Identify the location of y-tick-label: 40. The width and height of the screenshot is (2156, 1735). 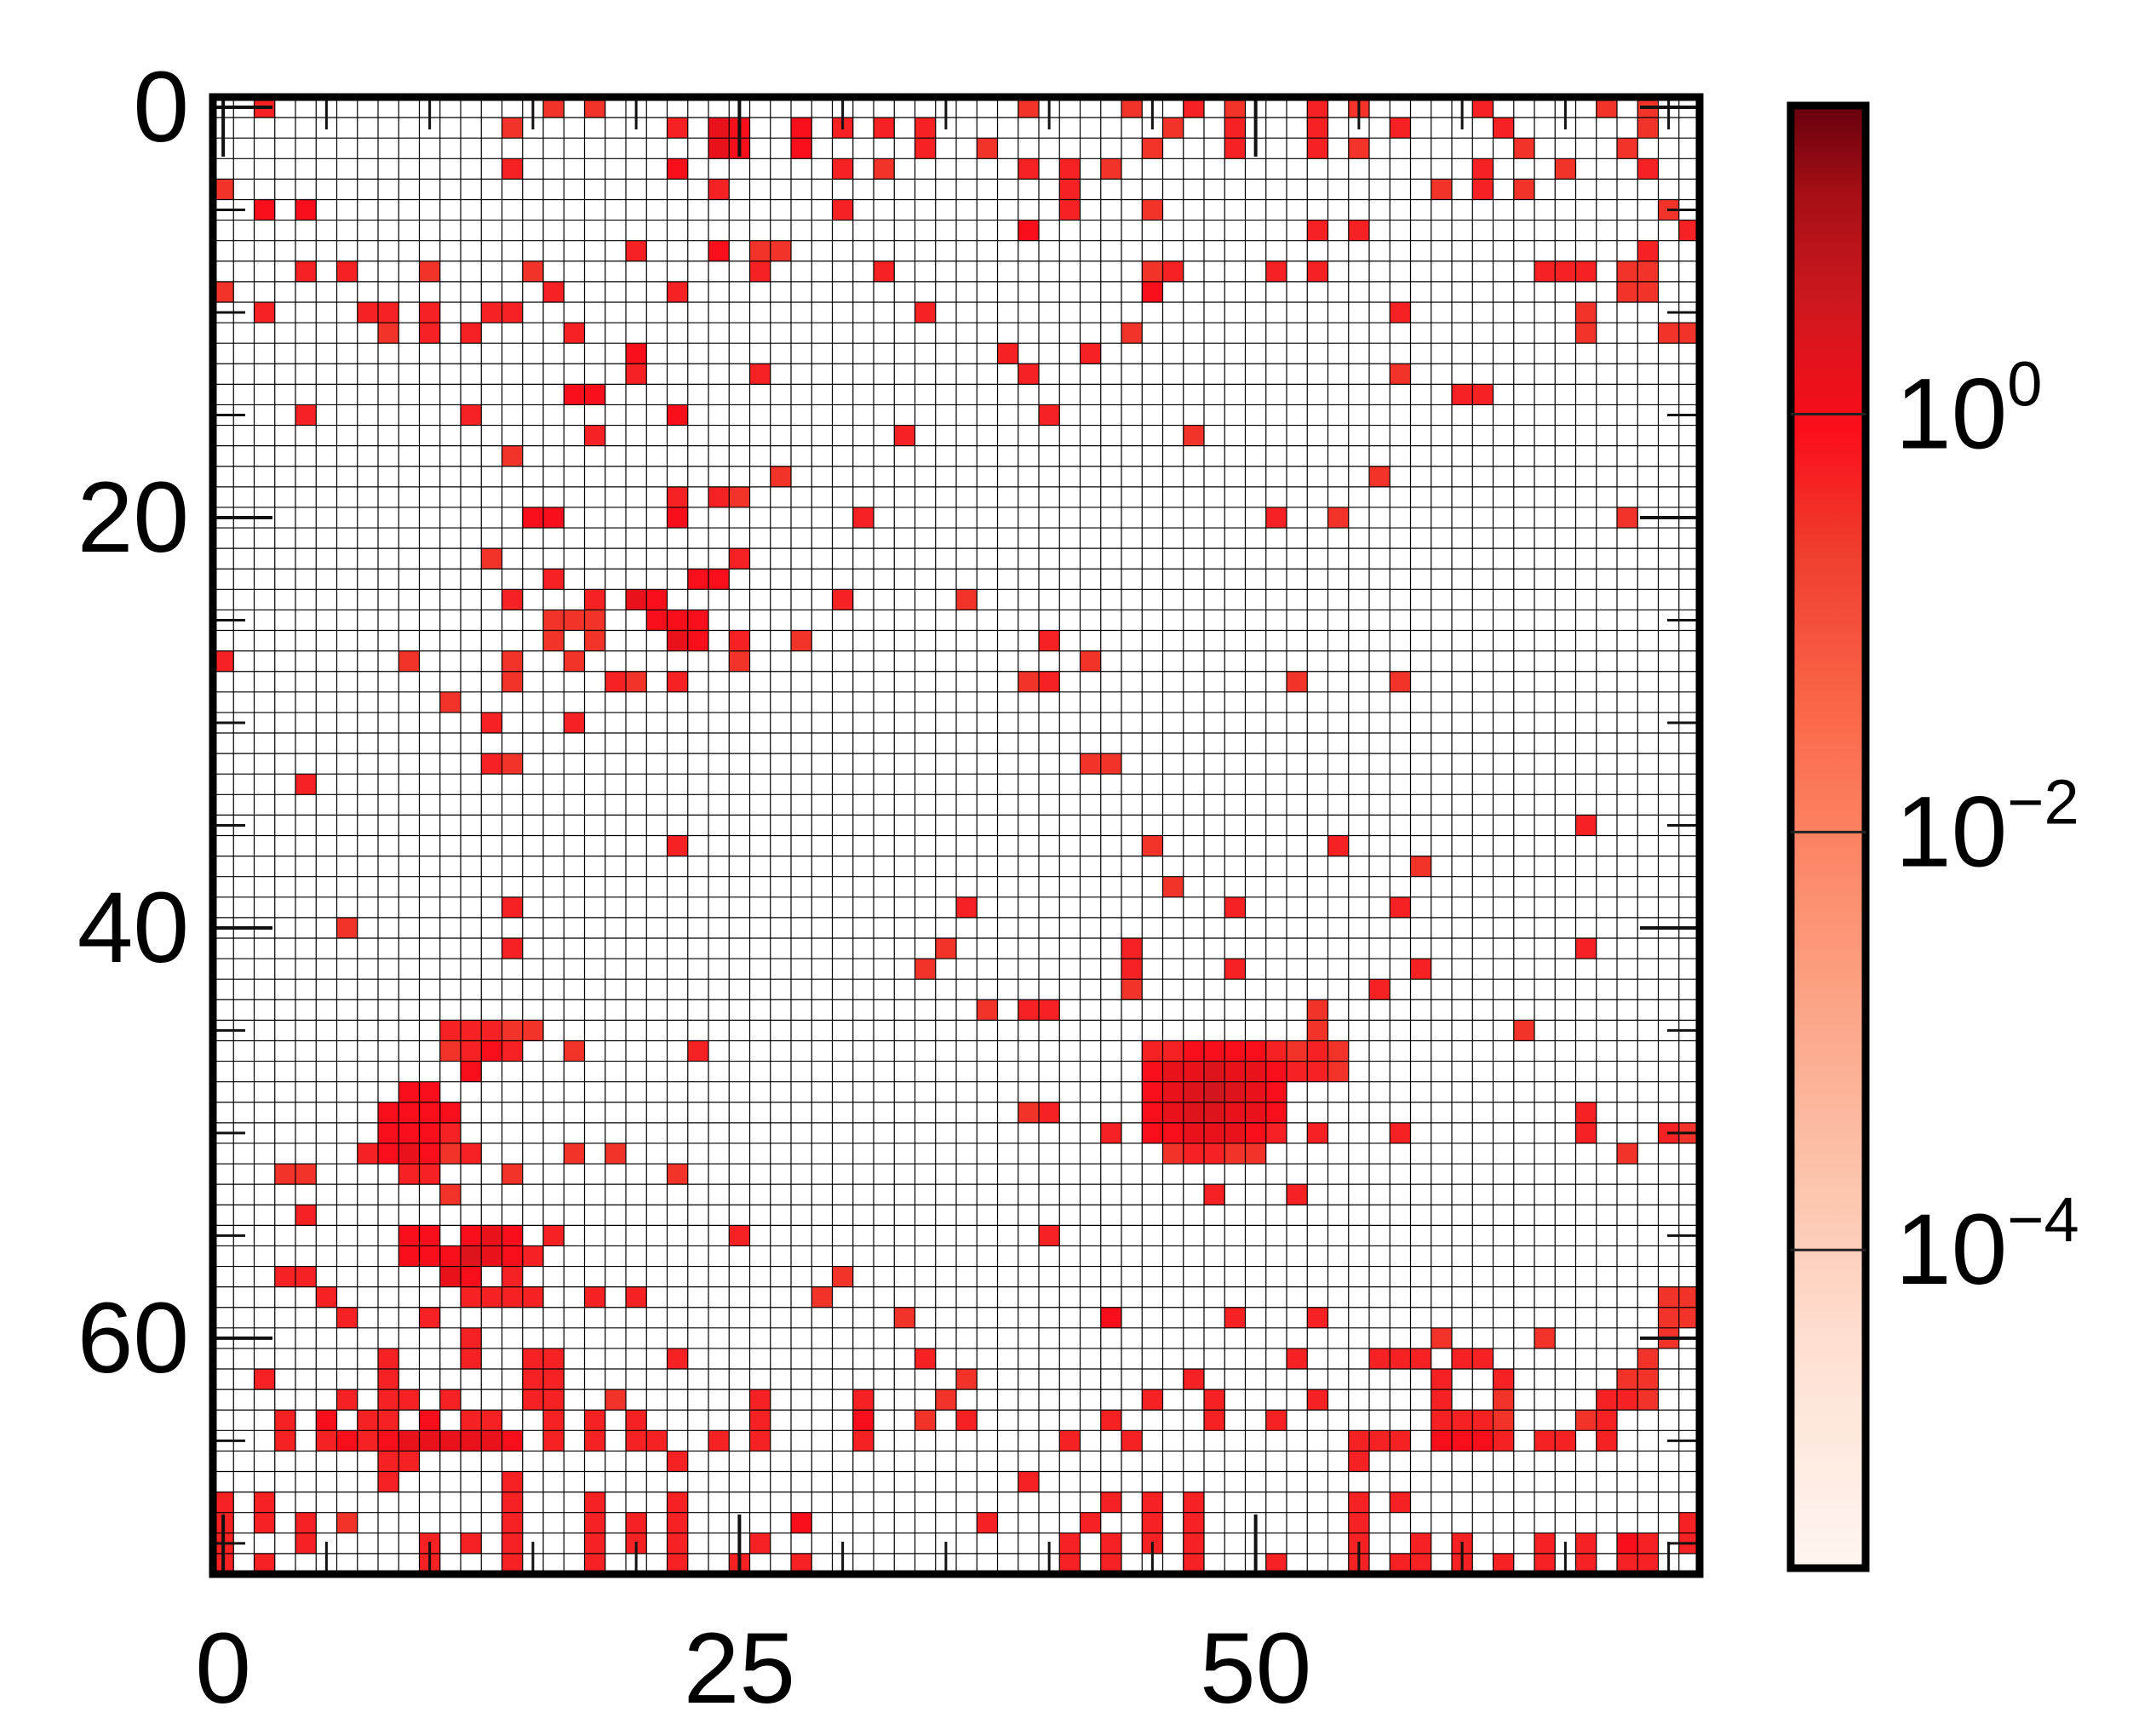
(133, 928).